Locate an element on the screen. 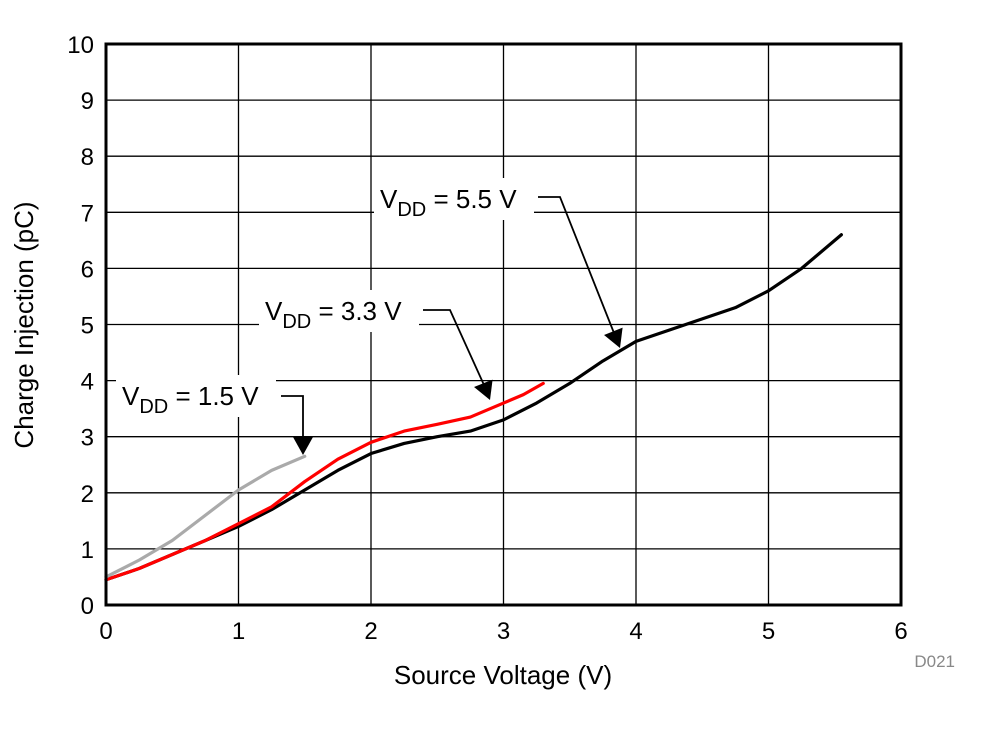 The height and width of the screenshot is (734, 982). x-tick-label: 4 is located at coordinates (635, 631).